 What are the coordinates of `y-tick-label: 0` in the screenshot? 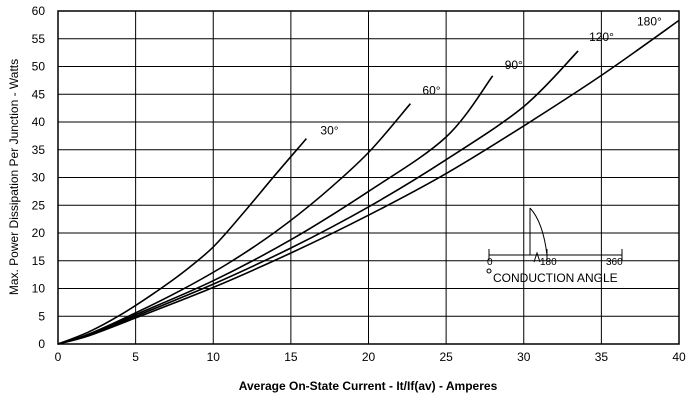 It's located at (41, 344).